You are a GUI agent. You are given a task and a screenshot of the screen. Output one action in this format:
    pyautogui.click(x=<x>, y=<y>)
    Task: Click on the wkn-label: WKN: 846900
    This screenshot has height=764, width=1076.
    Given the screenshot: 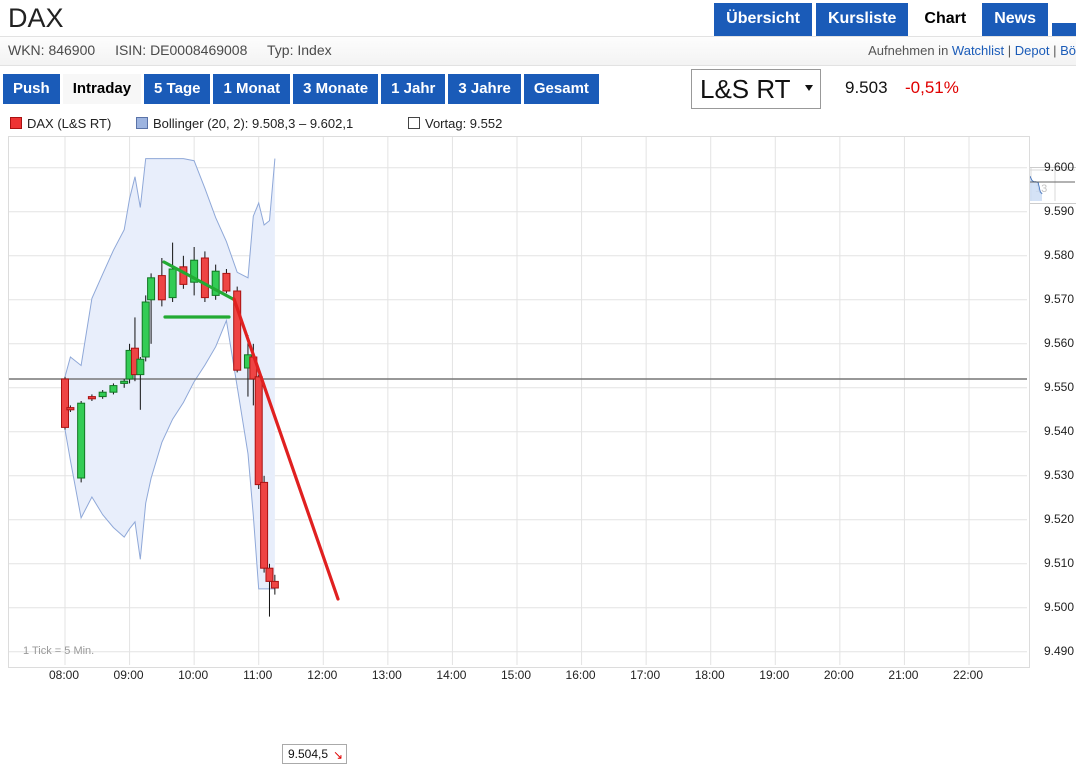 What is the action you would take?
    pyautogui.click(x=52, y=50)
    